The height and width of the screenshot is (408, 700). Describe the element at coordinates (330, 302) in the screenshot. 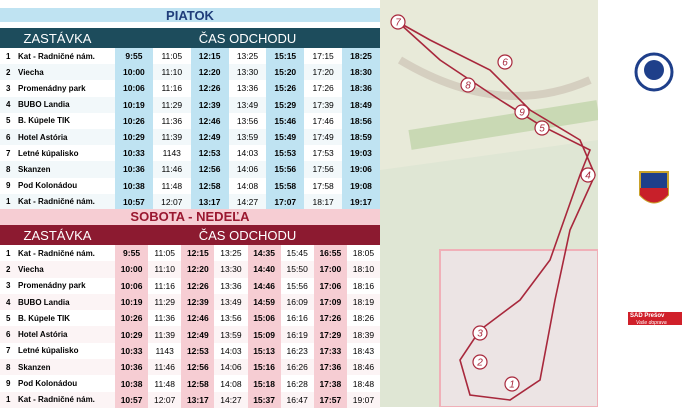

I see `time-cell: 17:09` at that location.